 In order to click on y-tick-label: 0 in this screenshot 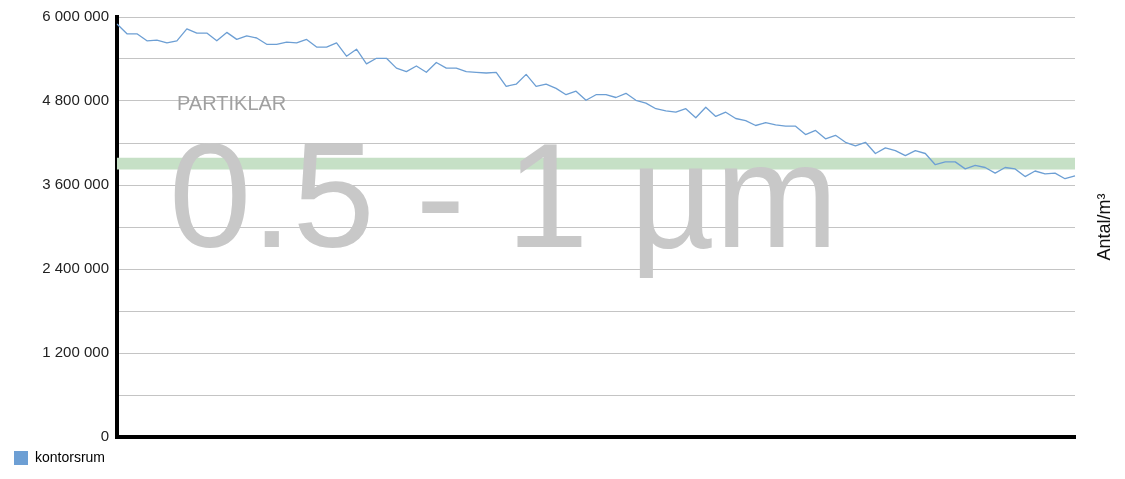, I will do `click(104, 436)`.